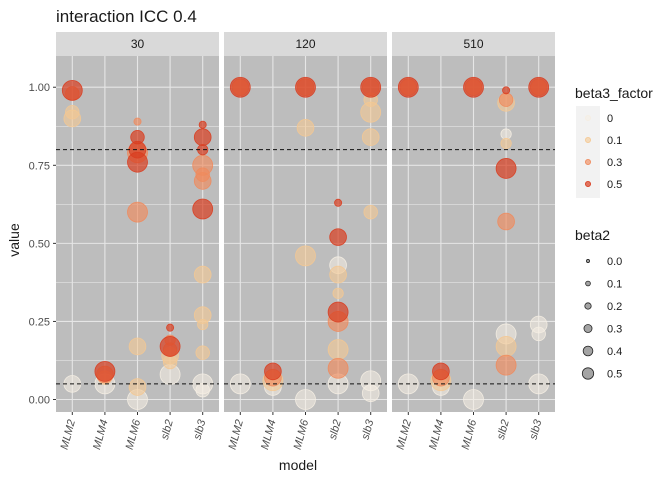 This screenshot has width=672, height=480. I want to click on y-tick-label: 0.25, so click(39, 322).